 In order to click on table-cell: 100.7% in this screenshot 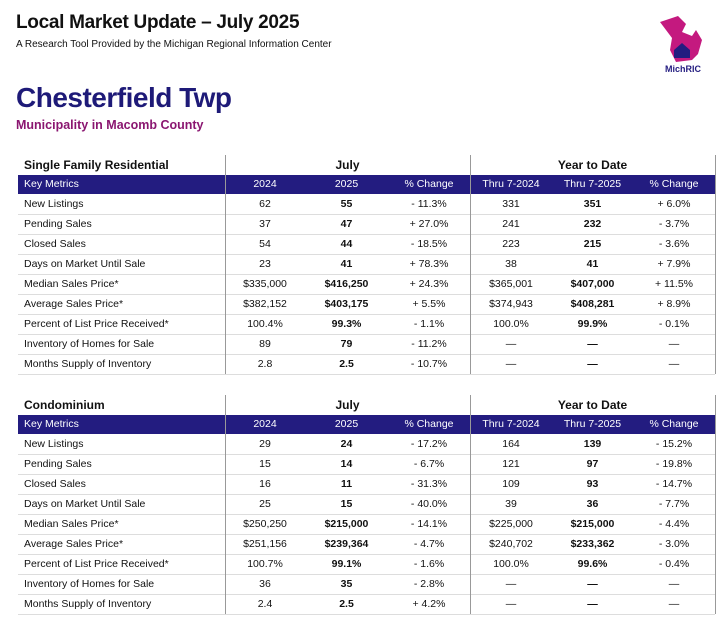, I will do `click(265, 564)`.